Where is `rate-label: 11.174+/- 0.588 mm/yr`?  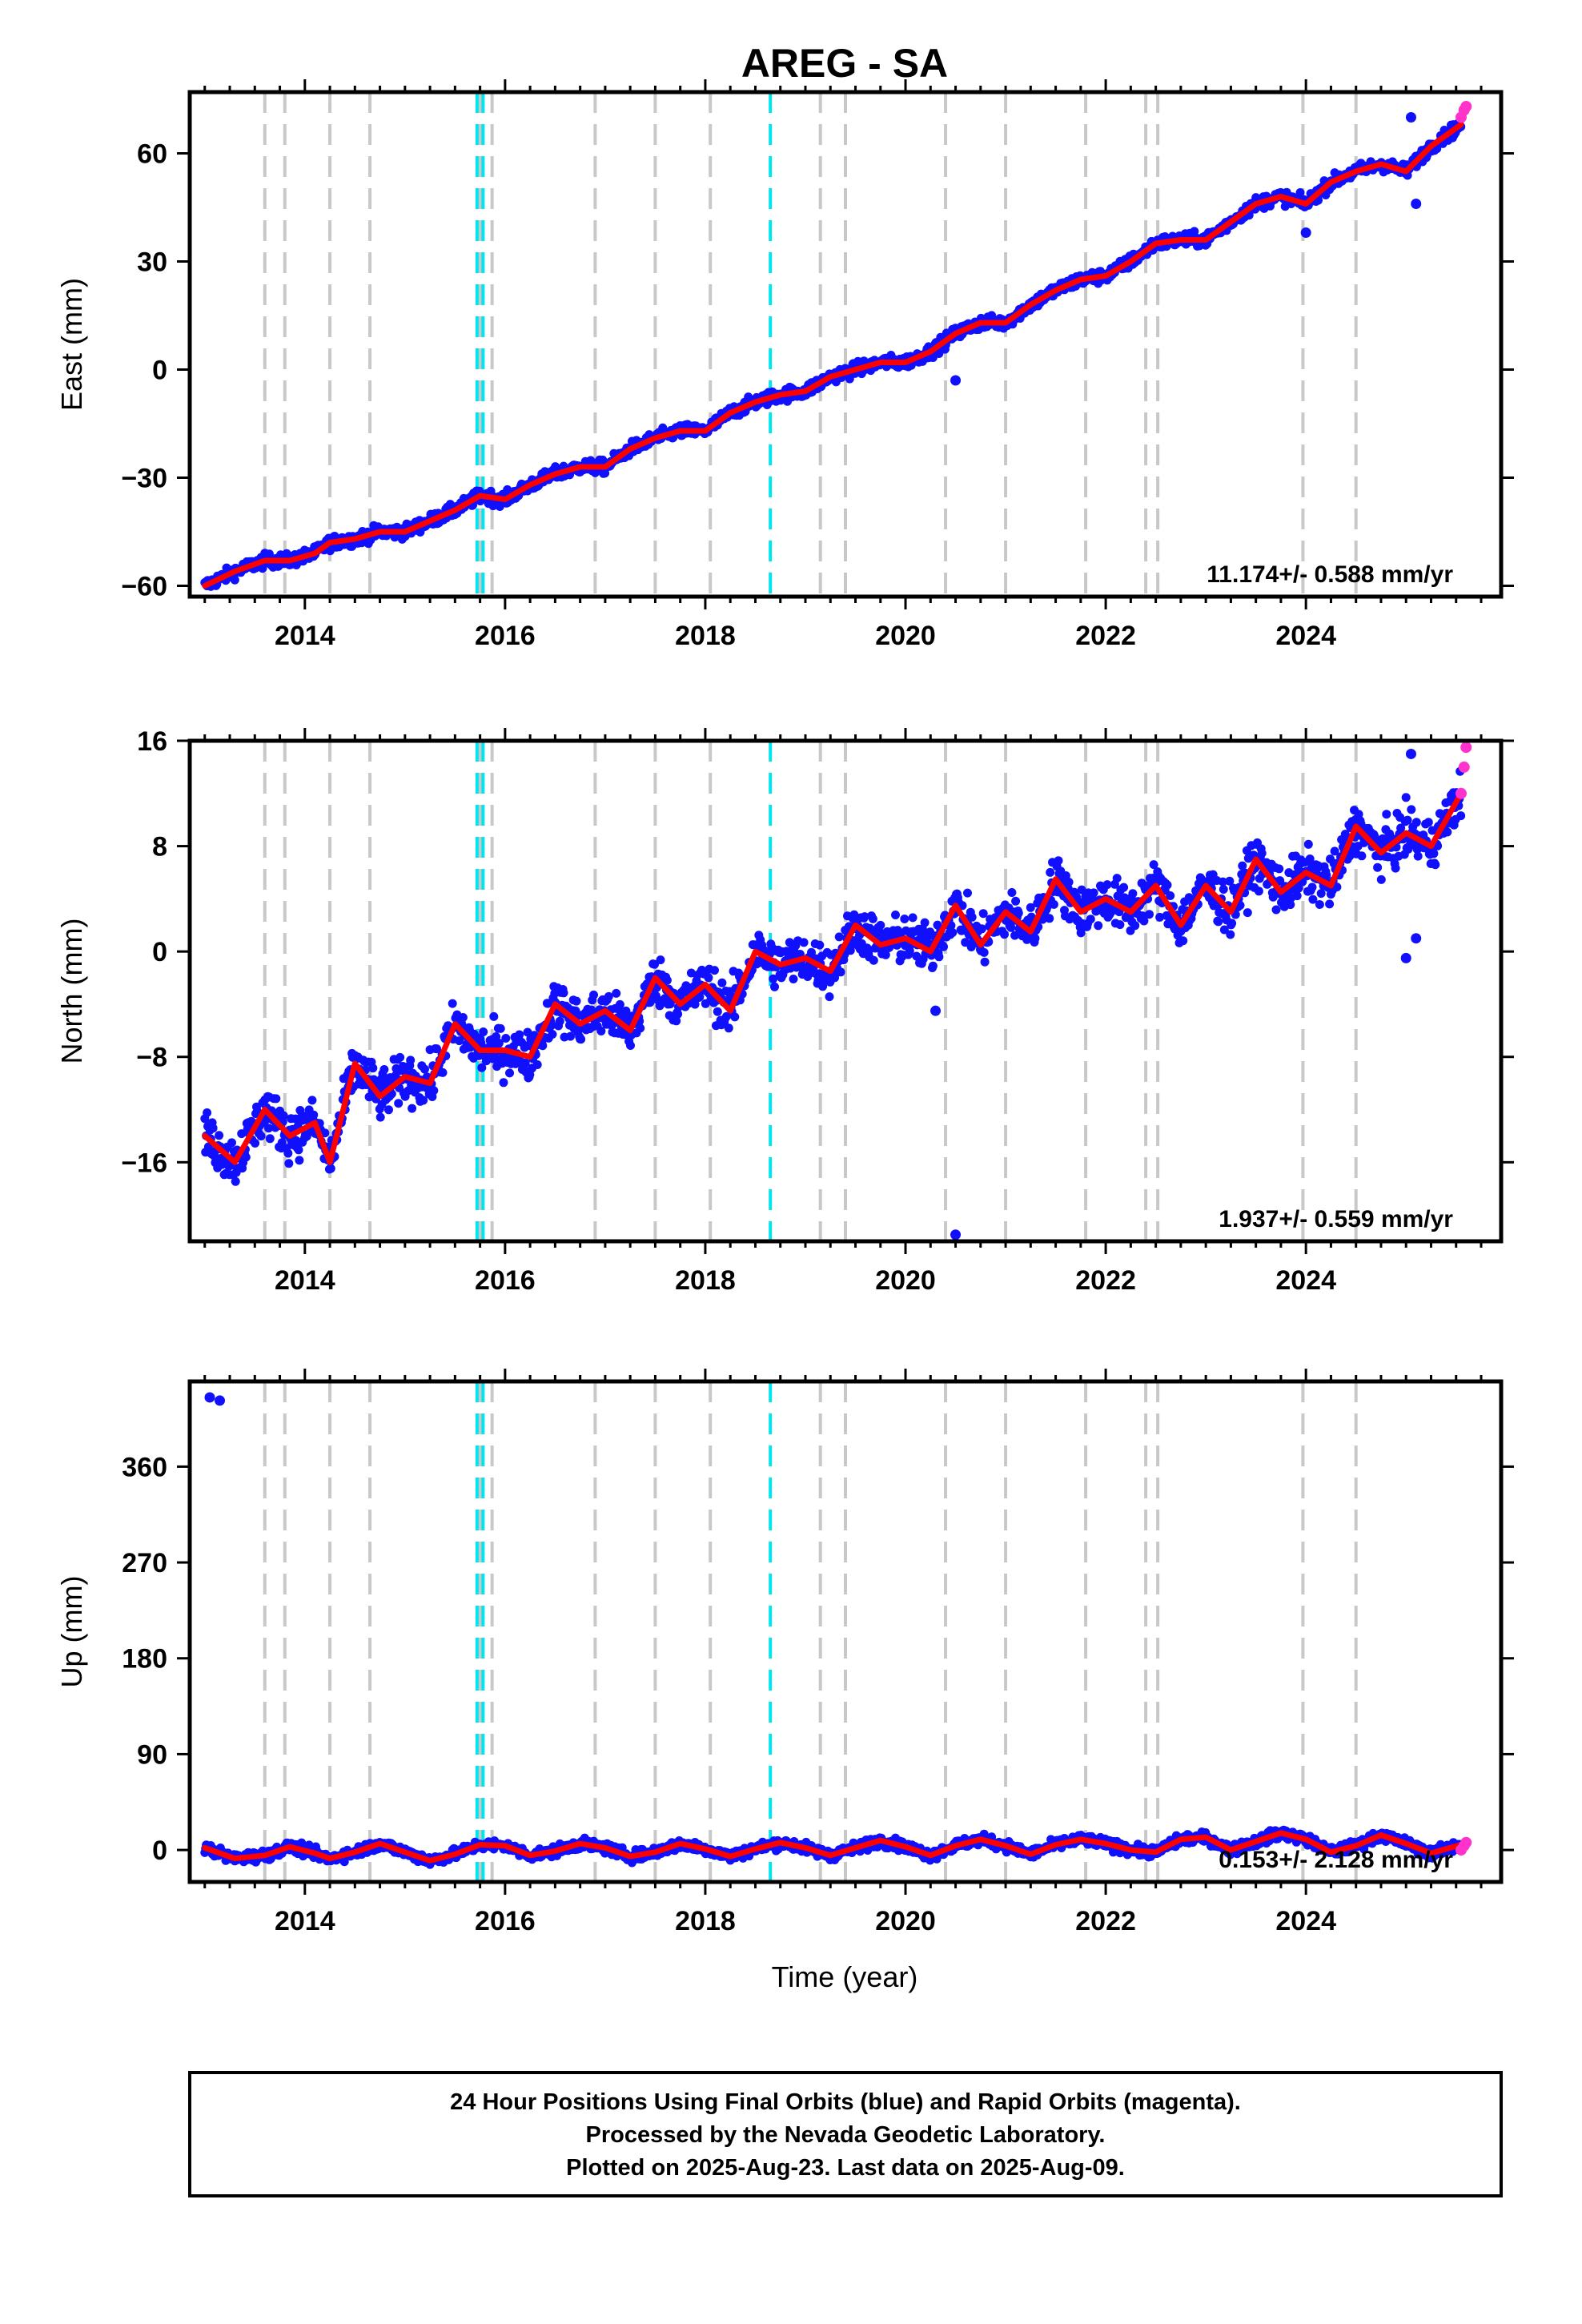
rate-label: 11.174+/- 0.588 mm/yr is located at coordinates (1330, 574).